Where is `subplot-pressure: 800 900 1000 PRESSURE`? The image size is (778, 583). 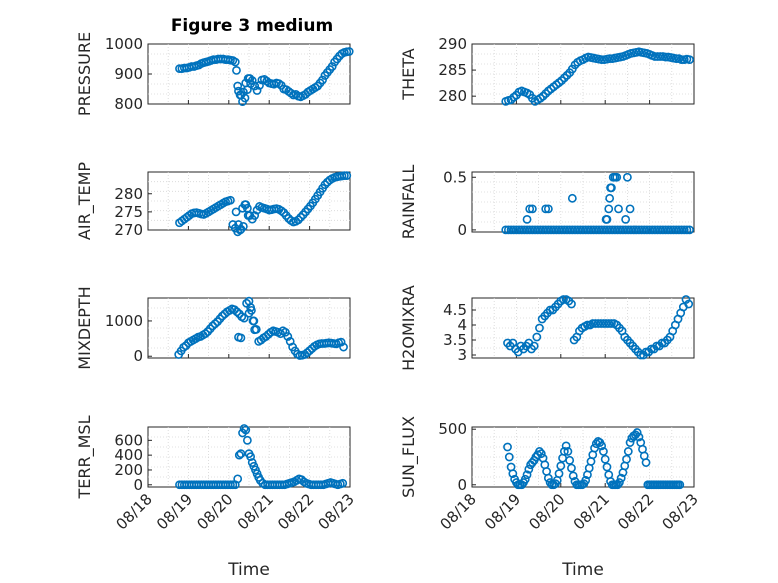
subplot-pressure: 800 900 1000 PRESSURE is located at coordinates (214, 74).